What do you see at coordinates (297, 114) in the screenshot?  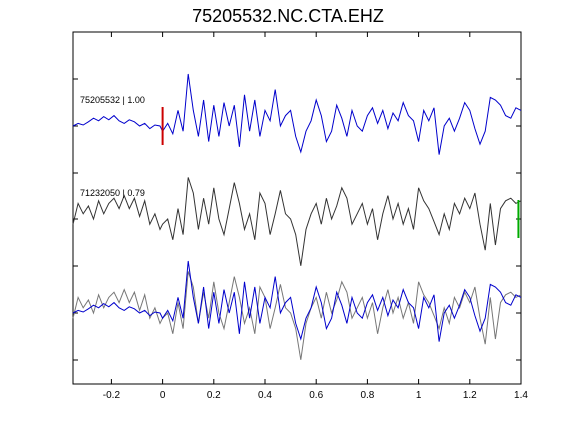 I see `trace-line-row1` at bounding box center [297, 114].